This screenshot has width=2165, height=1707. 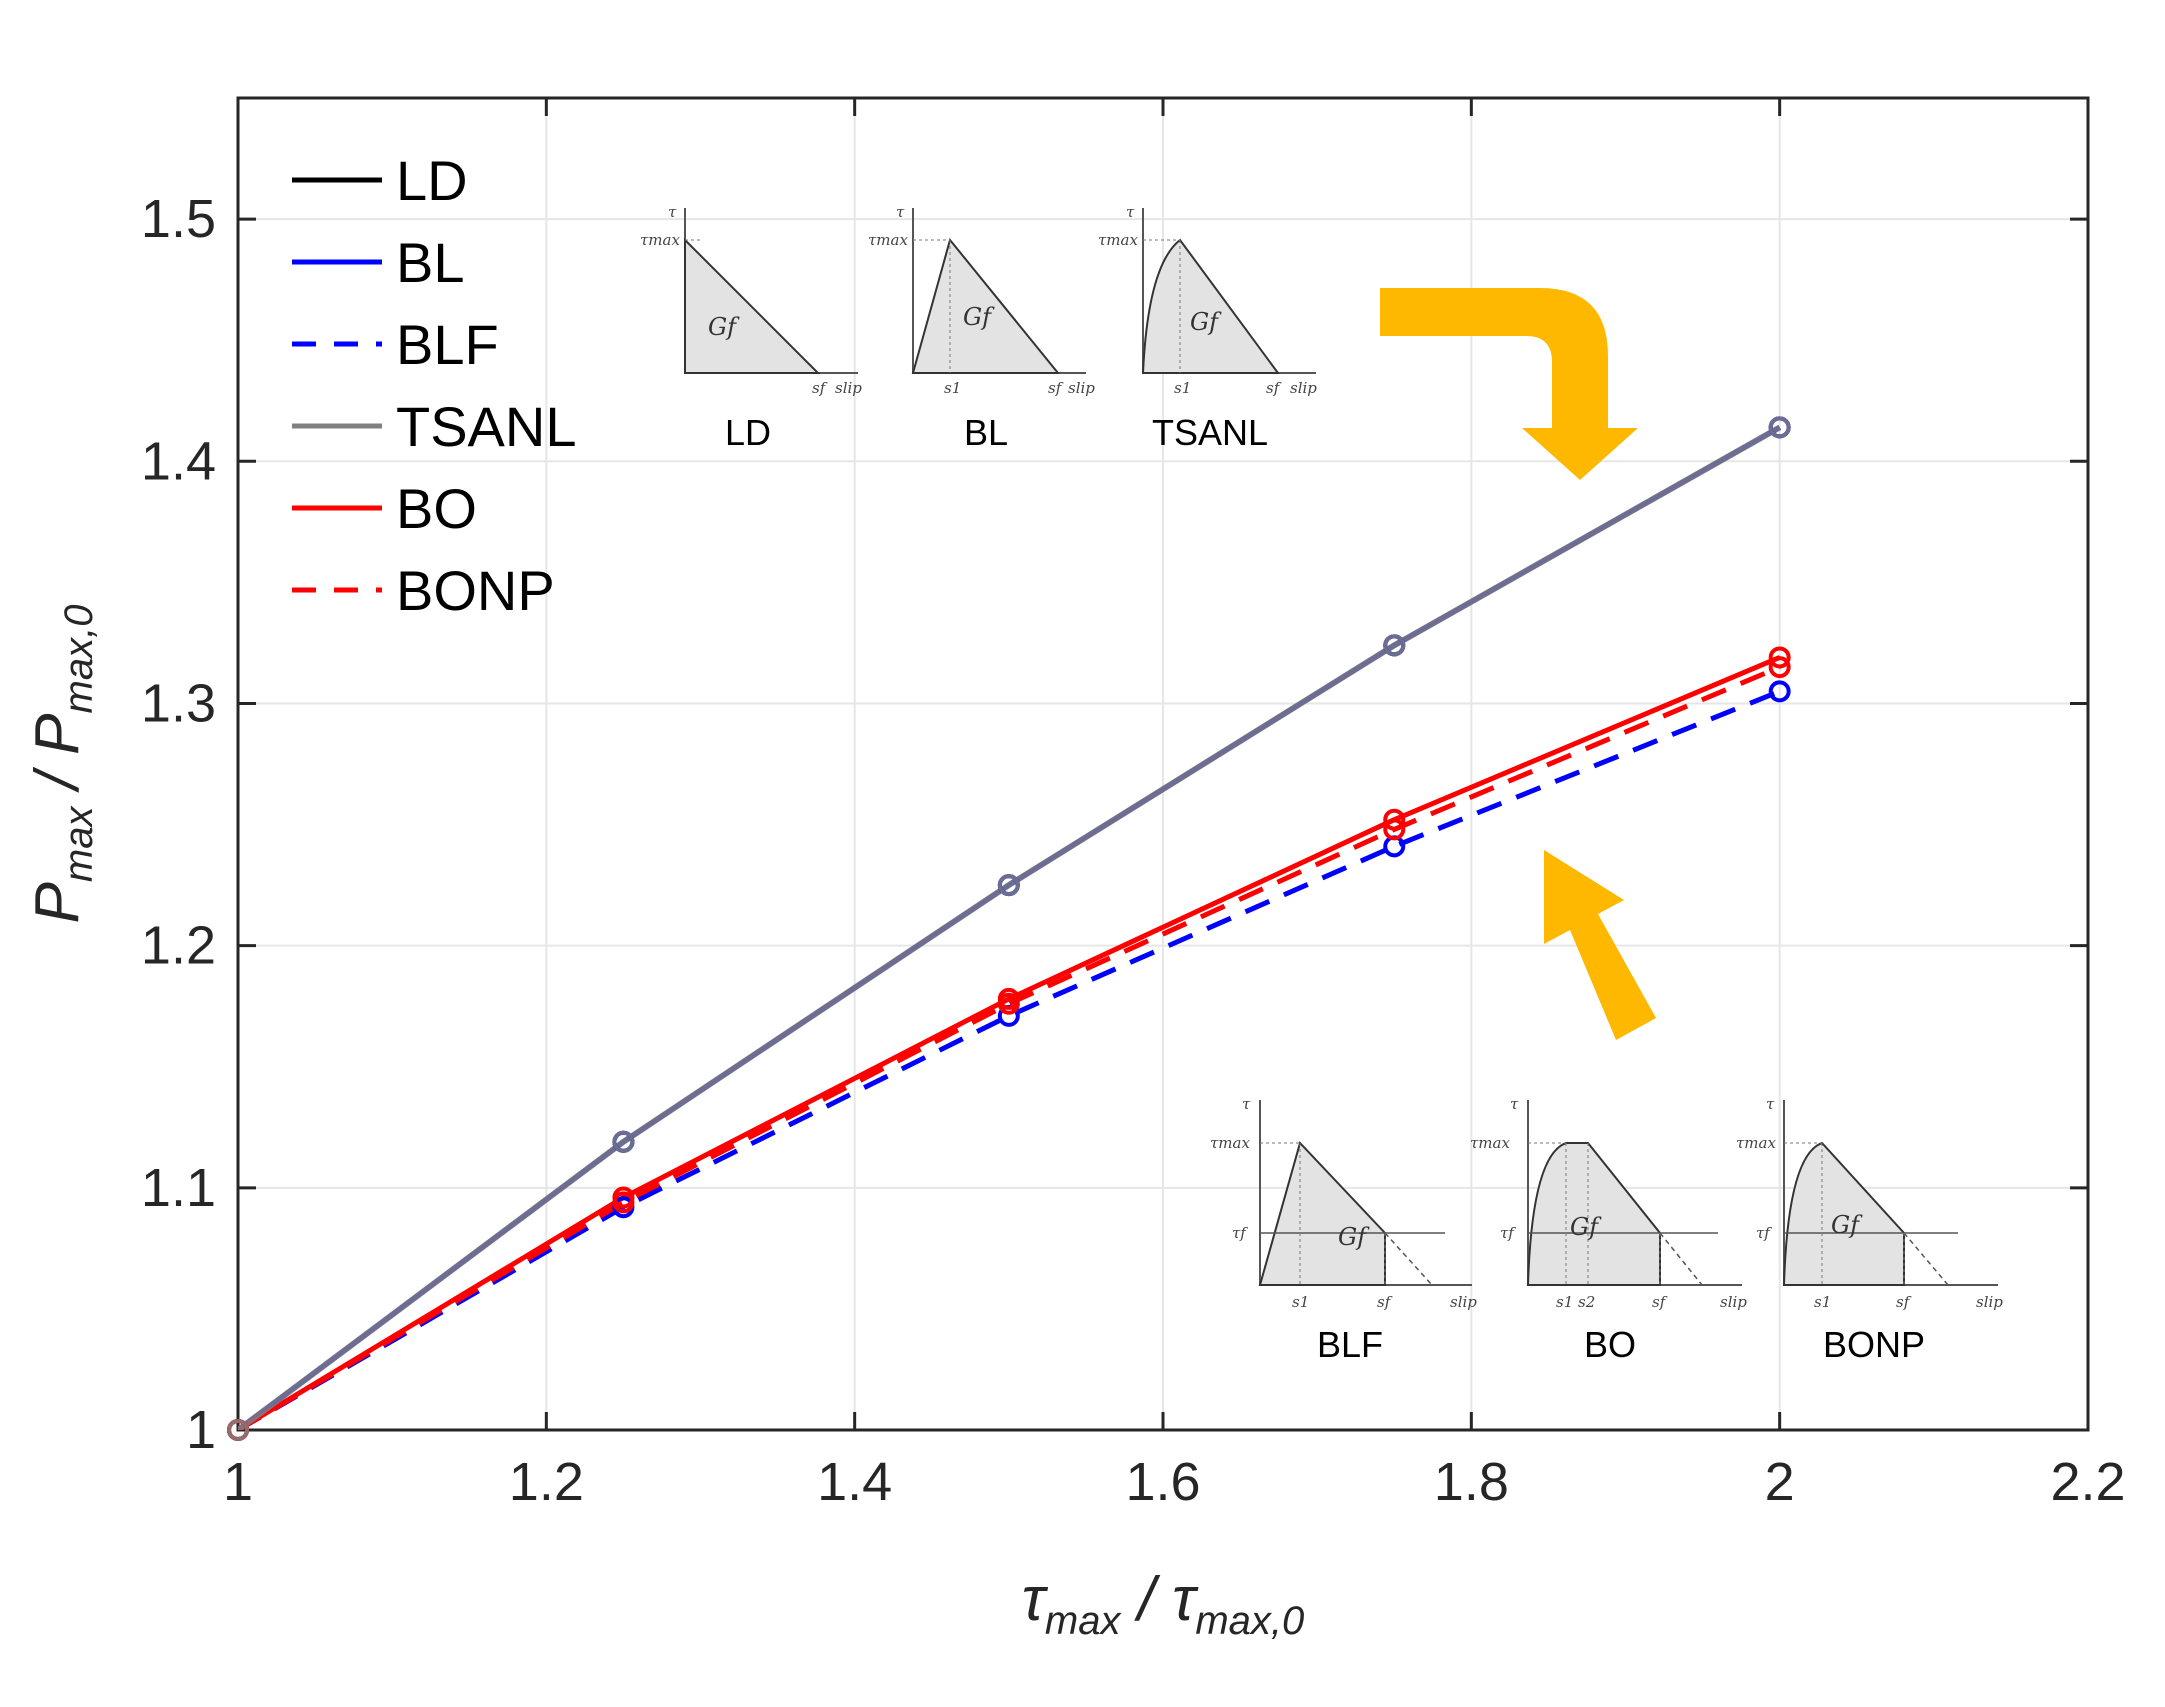 What do you see at coordinates (1081, 388) in the screenshot?
I see `inset-bl-slip: slip` at bounding box center [1081, 388].